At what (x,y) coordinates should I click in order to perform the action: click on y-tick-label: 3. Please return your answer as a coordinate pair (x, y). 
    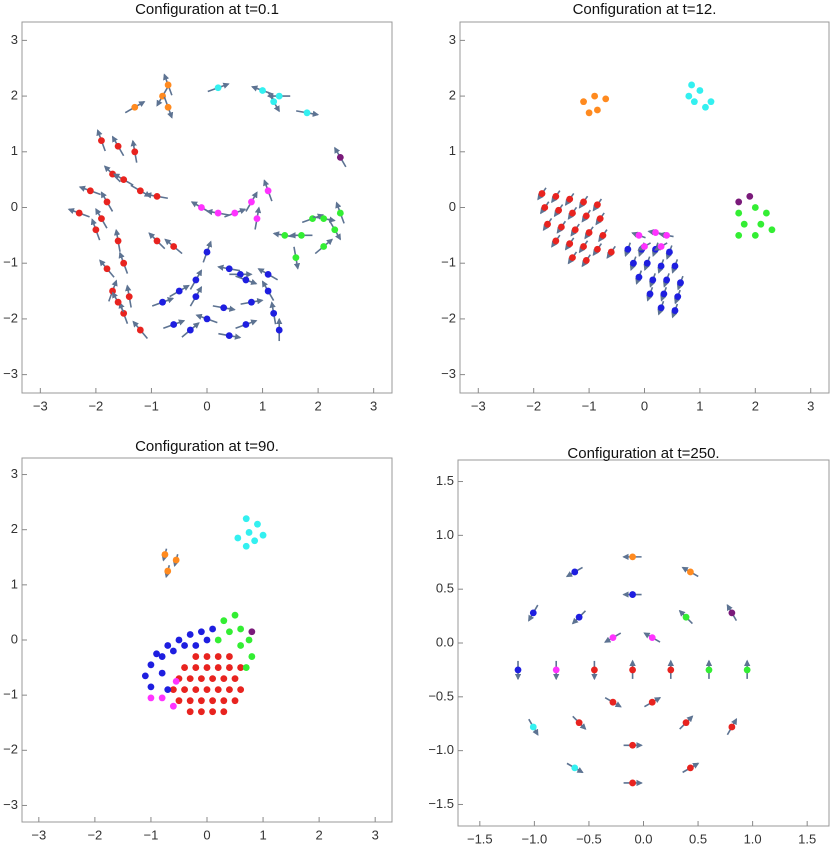
    Looking at the image, I should click on (452, 39).